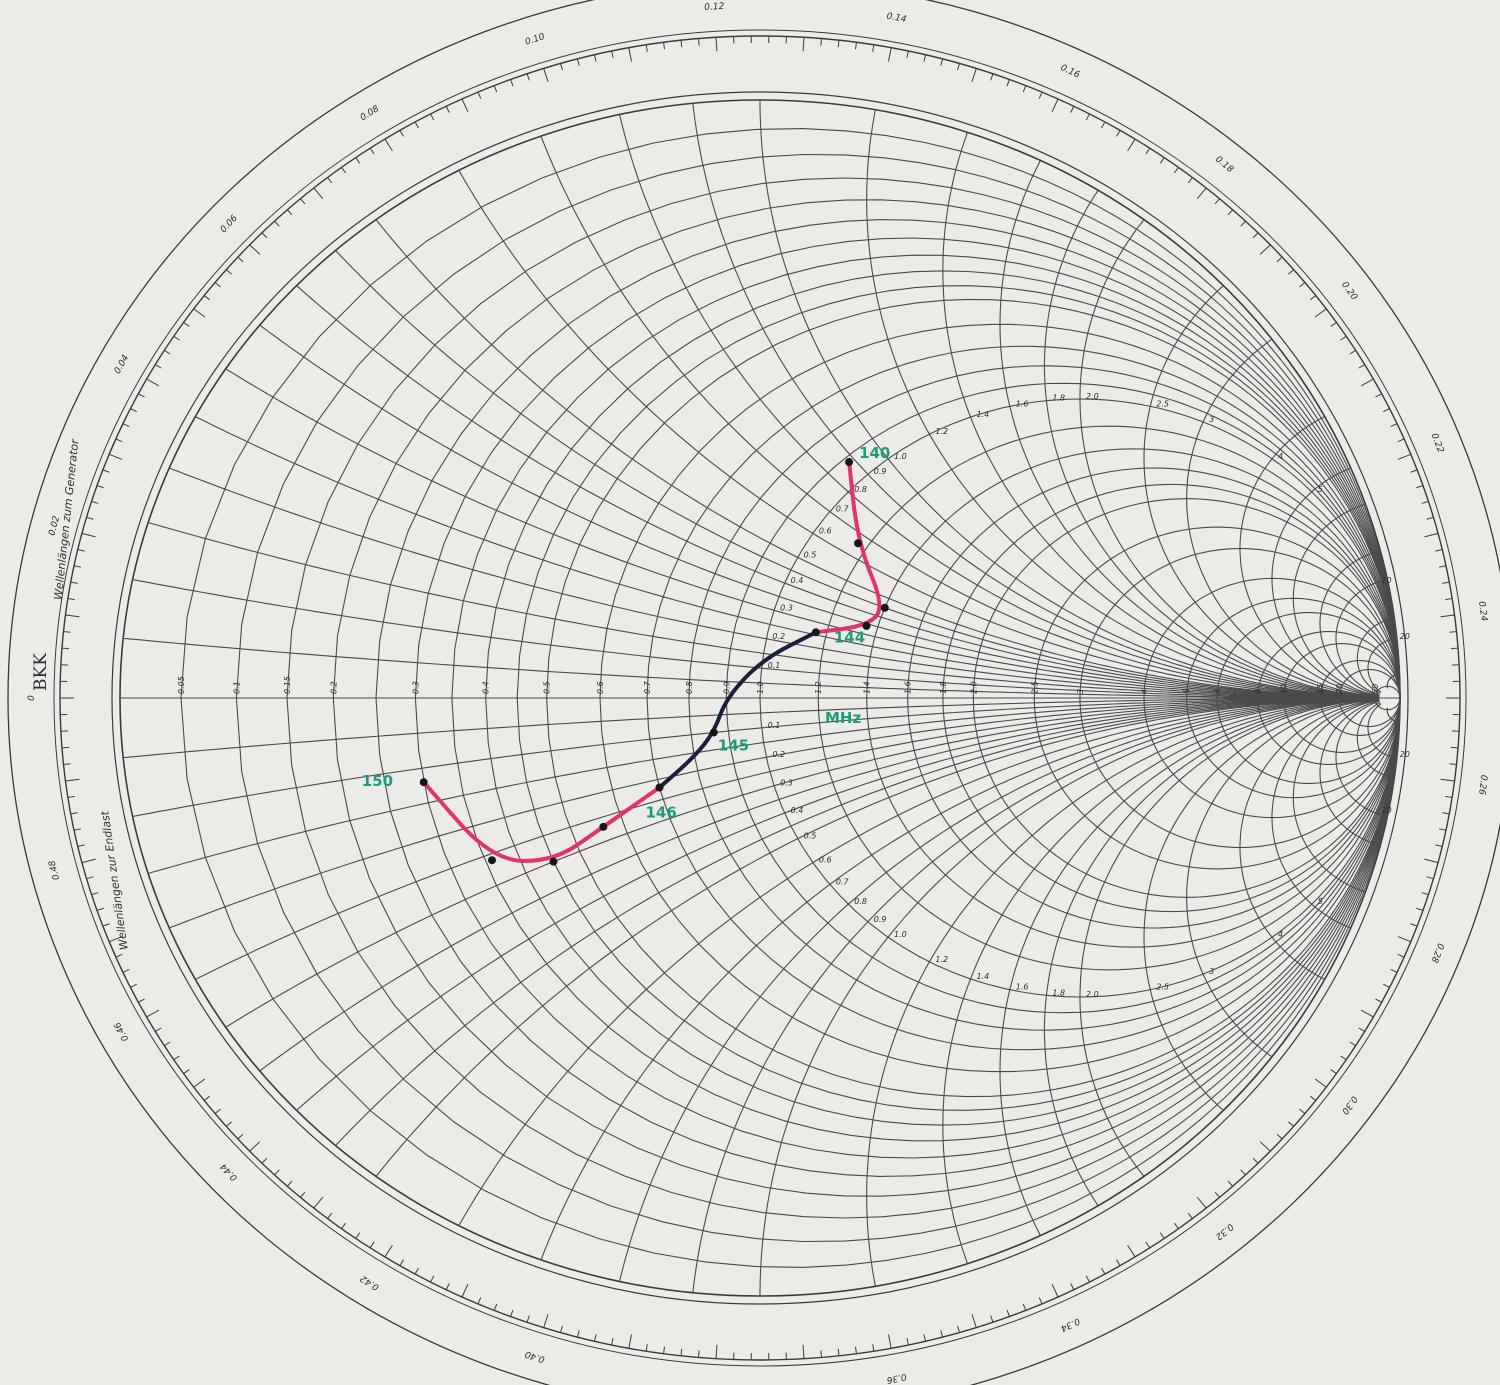 The width and height of the screenshot is (1500, 1385). Describe the element at coordinates (1280, 934) in the screenshot. I see `reactance-value-label: 4` at that location.